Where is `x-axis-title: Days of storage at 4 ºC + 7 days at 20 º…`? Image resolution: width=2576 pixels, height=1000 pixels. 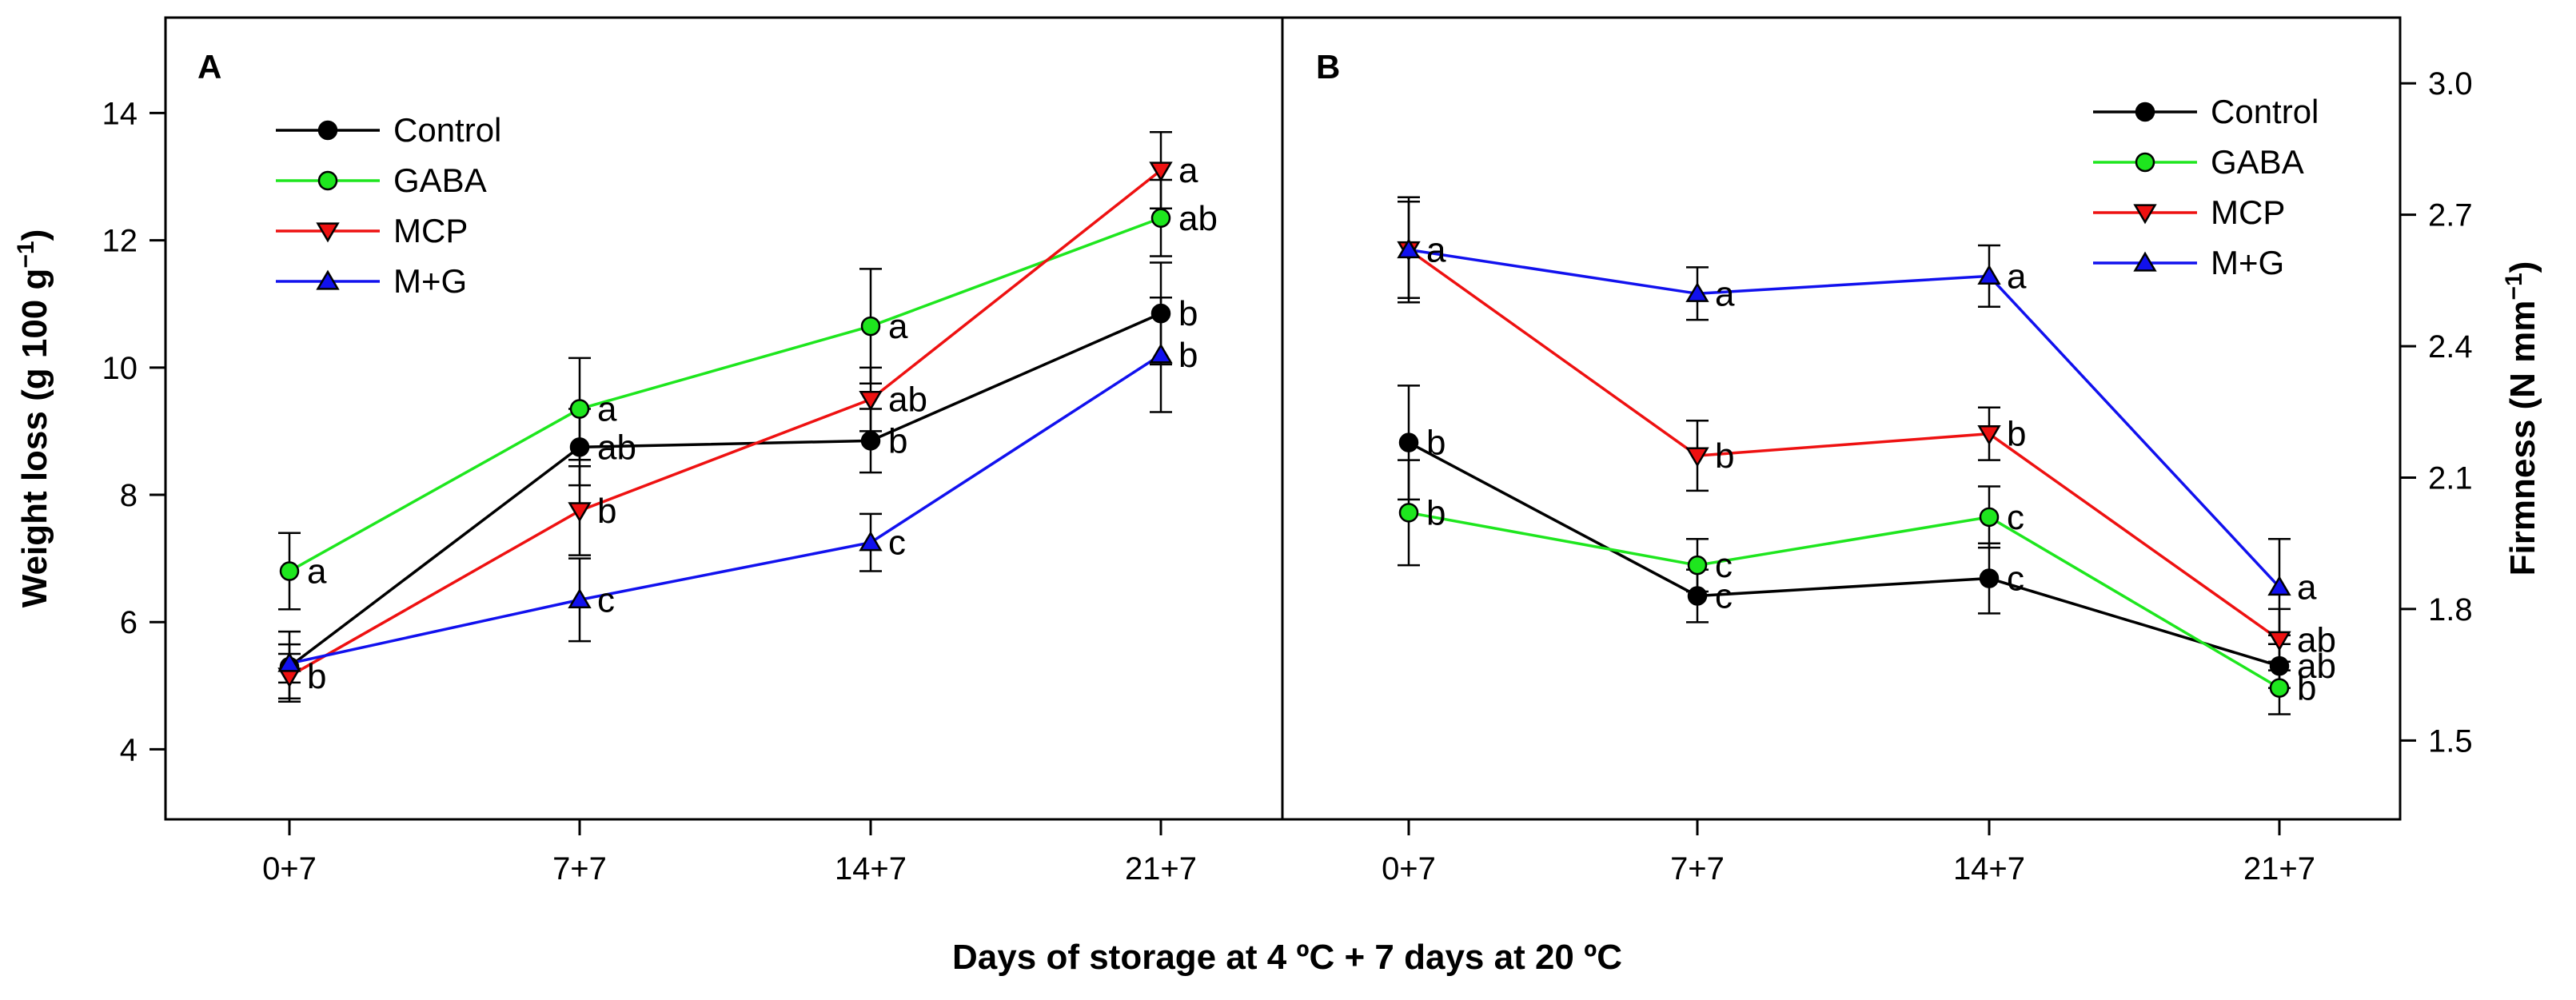 x-axis-title: Days of storage at 4 ºC + 7 days at 20 º… is located at coordinates (1287, 957).